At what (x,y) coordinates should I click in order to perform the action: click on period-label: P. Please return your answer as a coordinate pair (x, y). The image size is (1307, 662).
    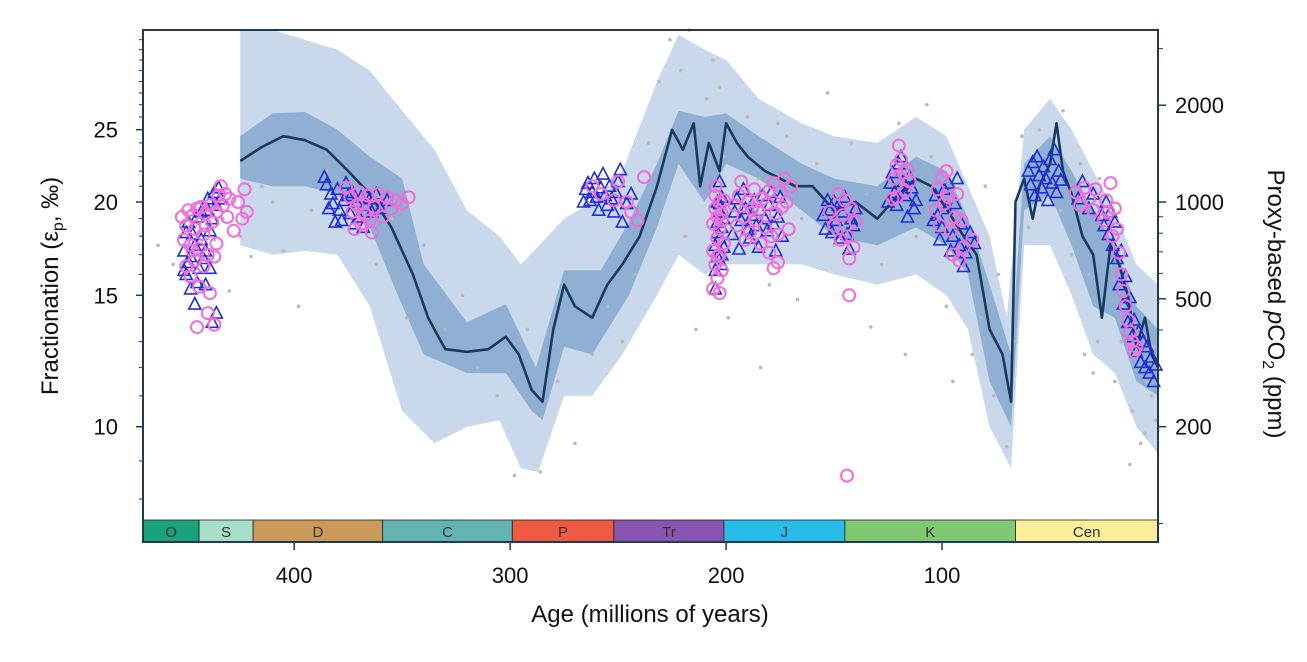
    Looking at the image, I should click on (563, 532).